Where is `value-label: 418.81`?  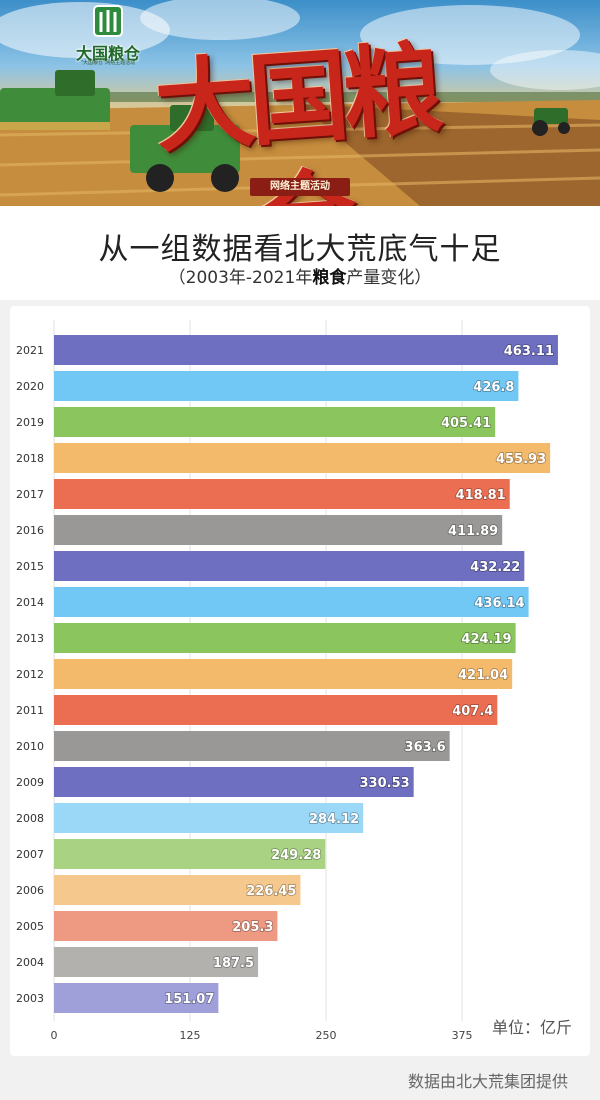
value-label: 418.81 is located at coordinates (481, 495).